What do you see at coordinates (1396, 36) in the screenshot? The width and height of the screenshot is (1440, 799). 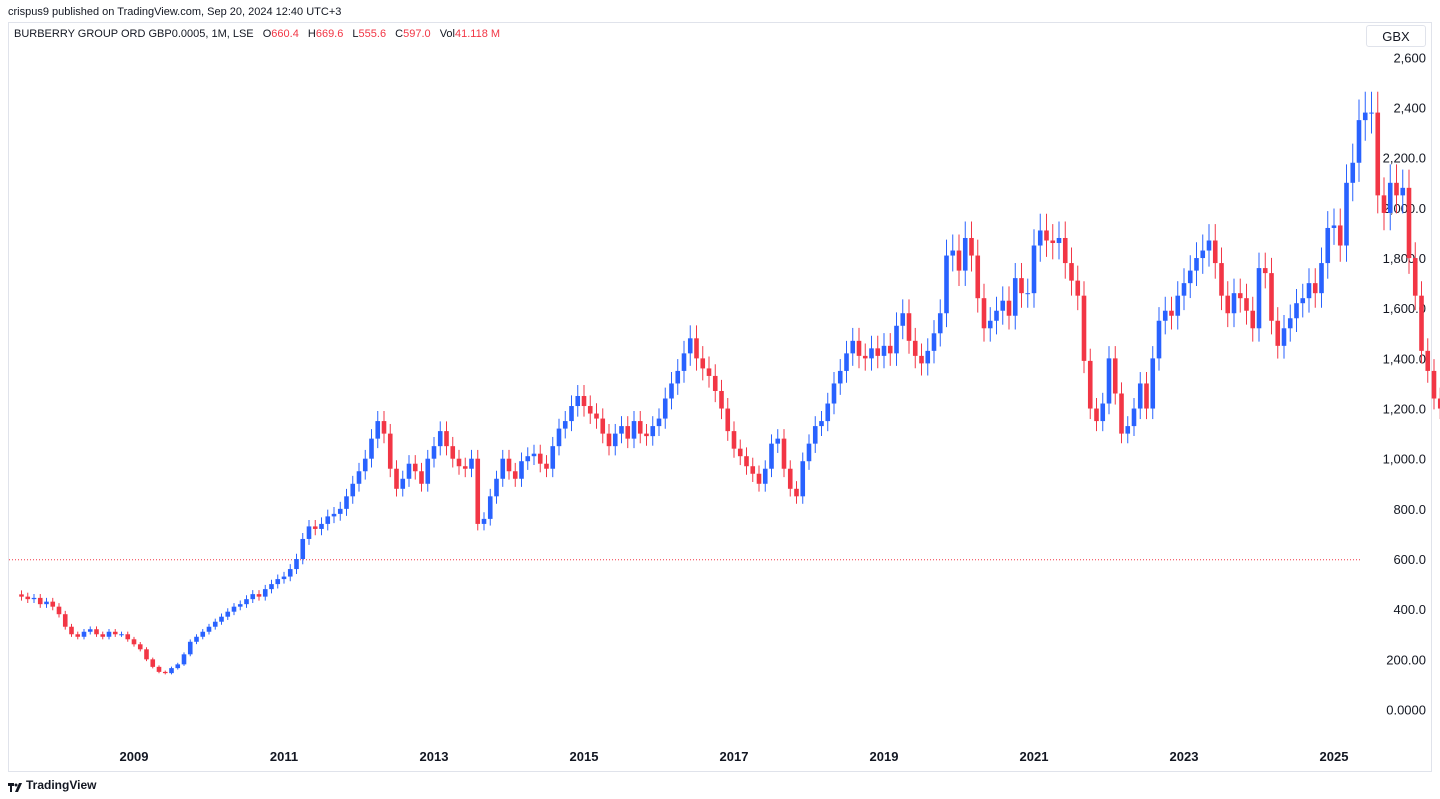 I see `currency-button: GBX` at bounding box center [1396, 36].